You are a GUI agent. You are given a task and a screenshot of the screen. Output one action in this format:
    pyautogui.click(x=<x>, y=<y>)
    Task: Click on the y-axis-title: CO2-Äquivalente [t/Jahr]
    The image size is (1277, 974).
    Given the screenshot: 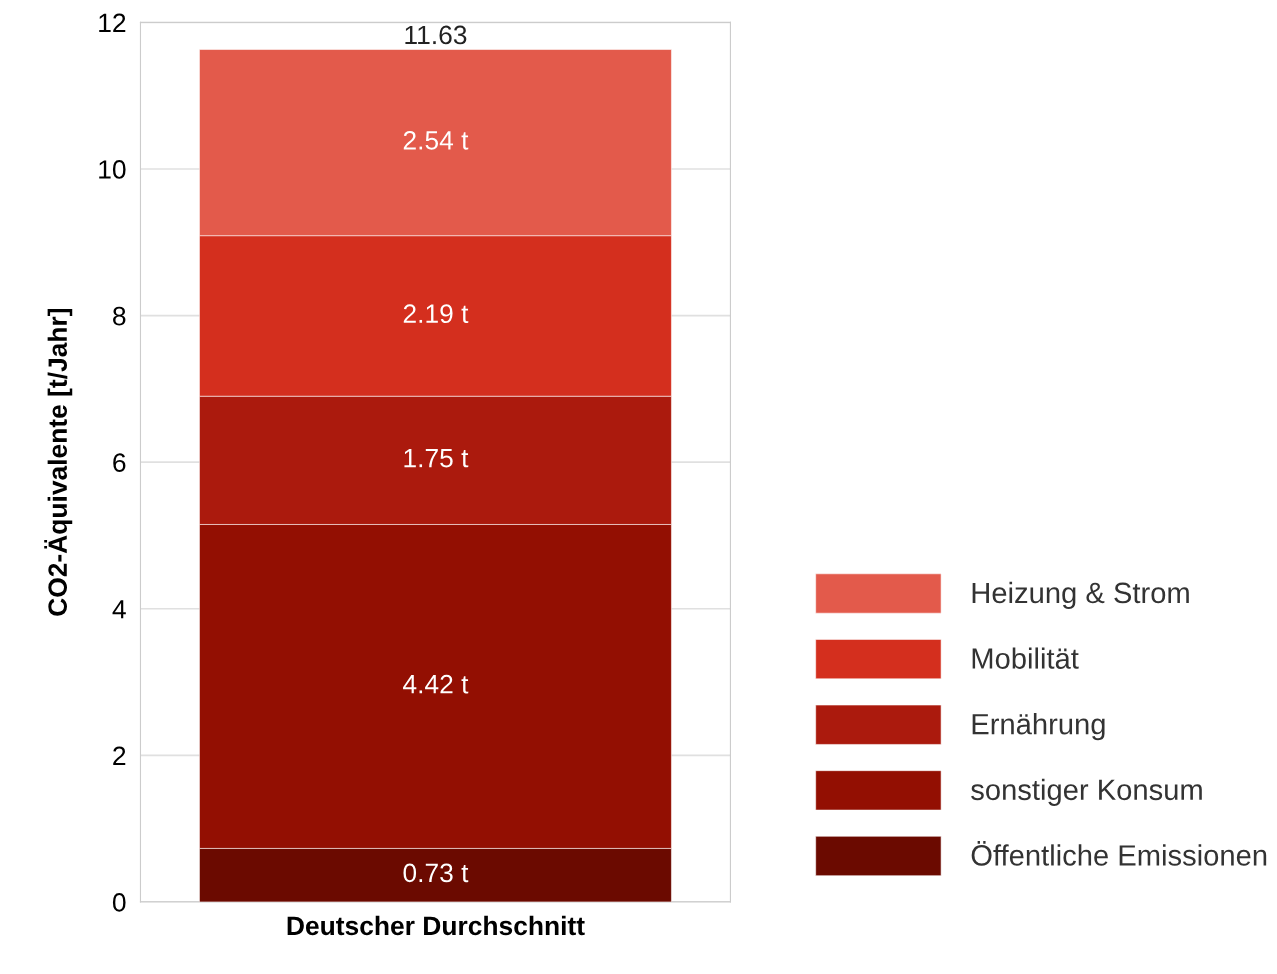 What is the action you would take?
    pyautogui.click(x=58, y=462)
    